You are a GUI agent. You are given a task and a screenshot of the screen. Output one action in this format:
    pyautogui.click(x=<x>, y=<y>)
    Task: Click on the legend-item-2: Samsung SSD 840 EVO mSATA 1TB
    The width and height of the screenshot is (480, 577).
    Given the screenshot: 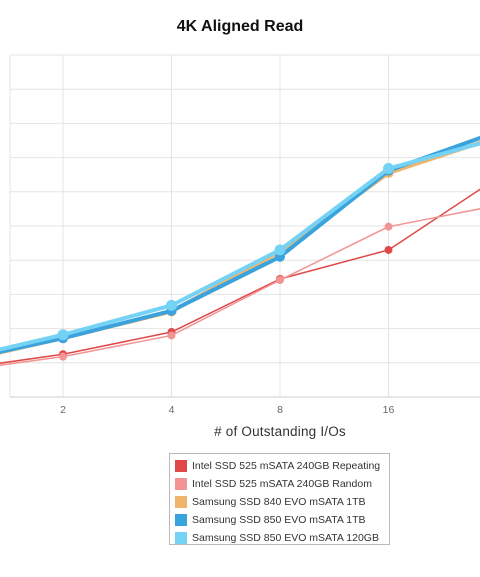 What is the action you would take?
    pyautogui.click(x=282, y=502)
    